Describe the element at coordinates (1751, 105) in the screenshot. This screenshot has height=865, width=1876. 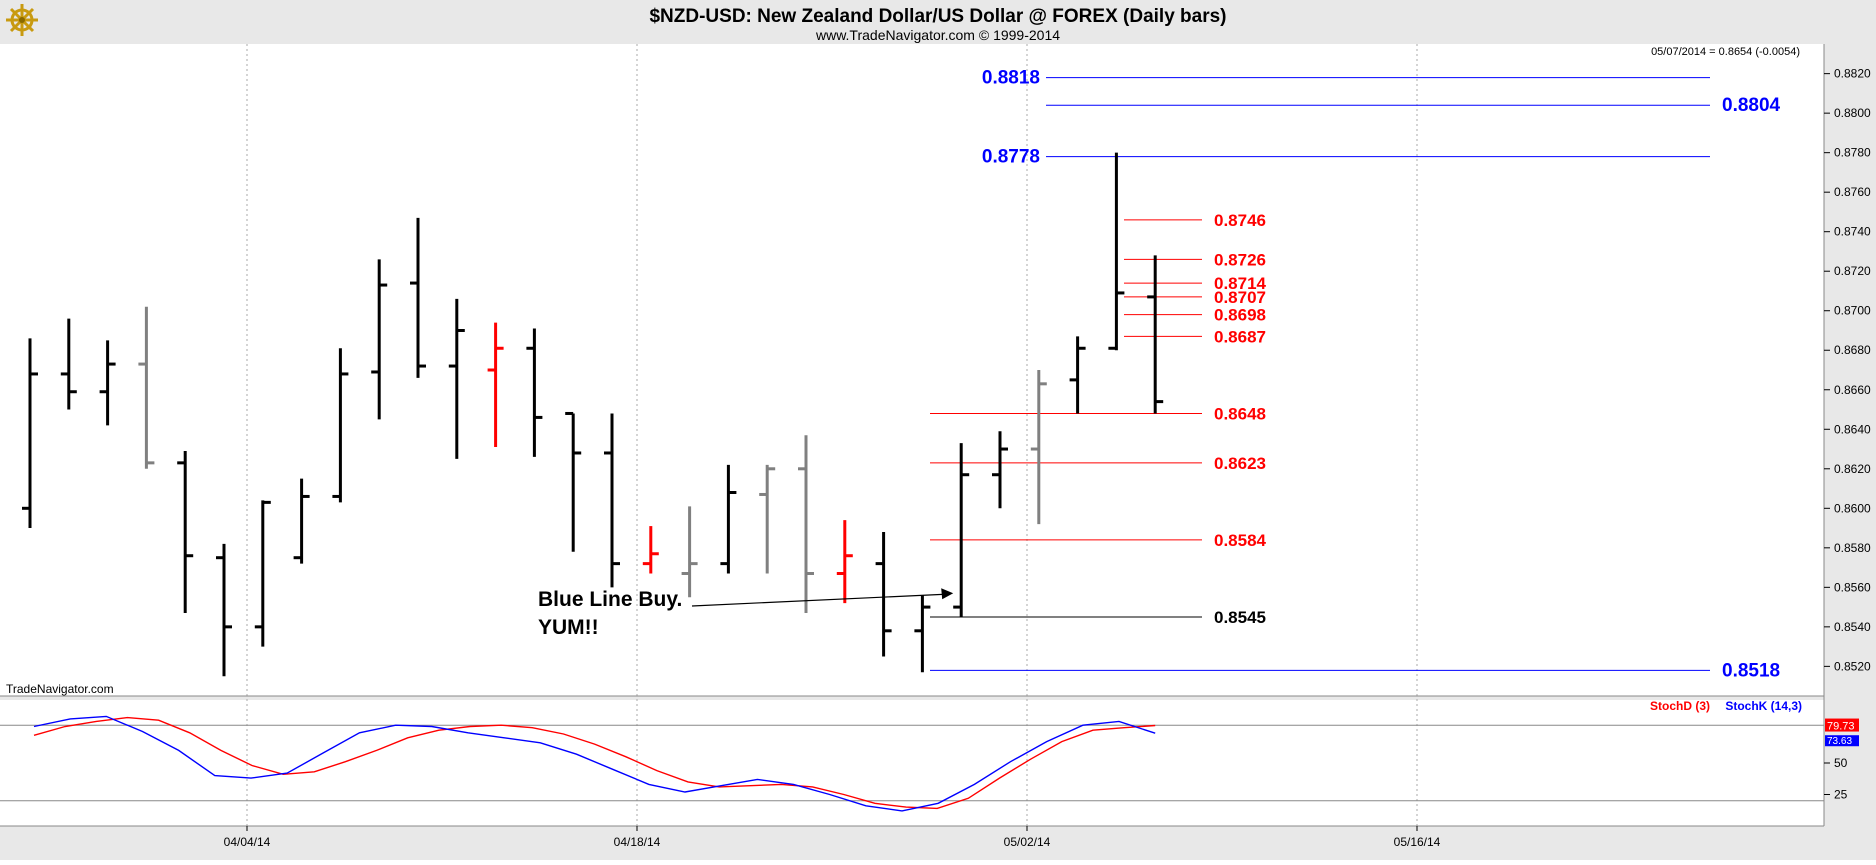
I see `level-label: 0.8804` at that location.